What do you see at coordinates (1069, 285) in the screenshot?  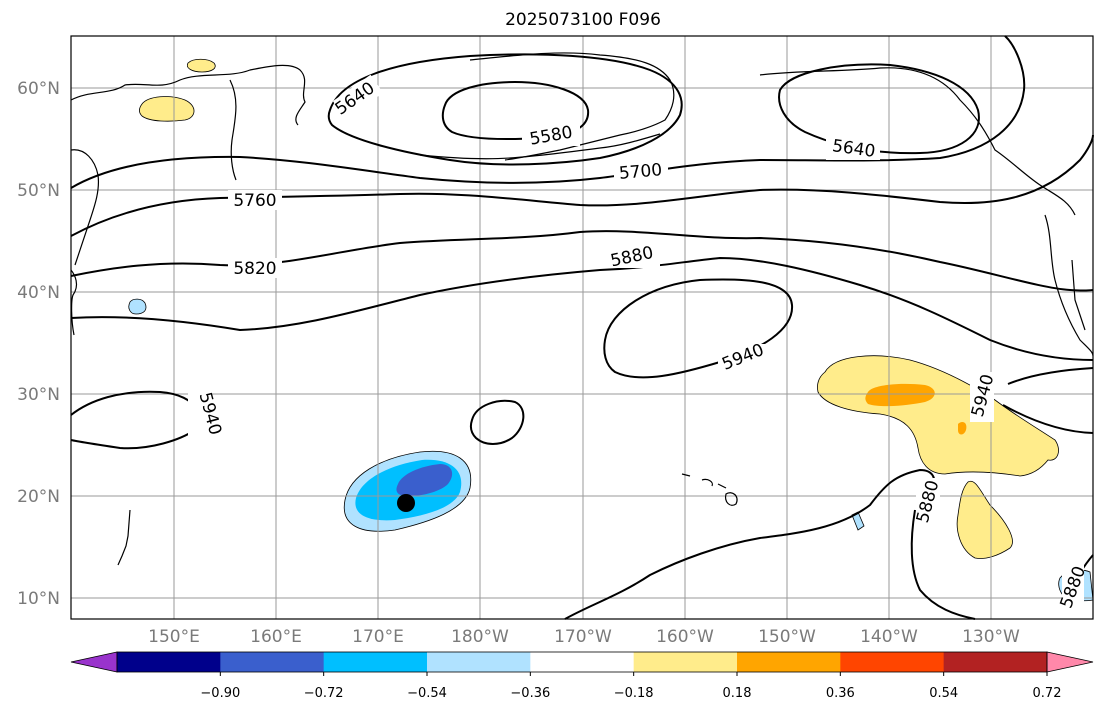 I see `coastline-north-america` at bounding box center [1069, 285].